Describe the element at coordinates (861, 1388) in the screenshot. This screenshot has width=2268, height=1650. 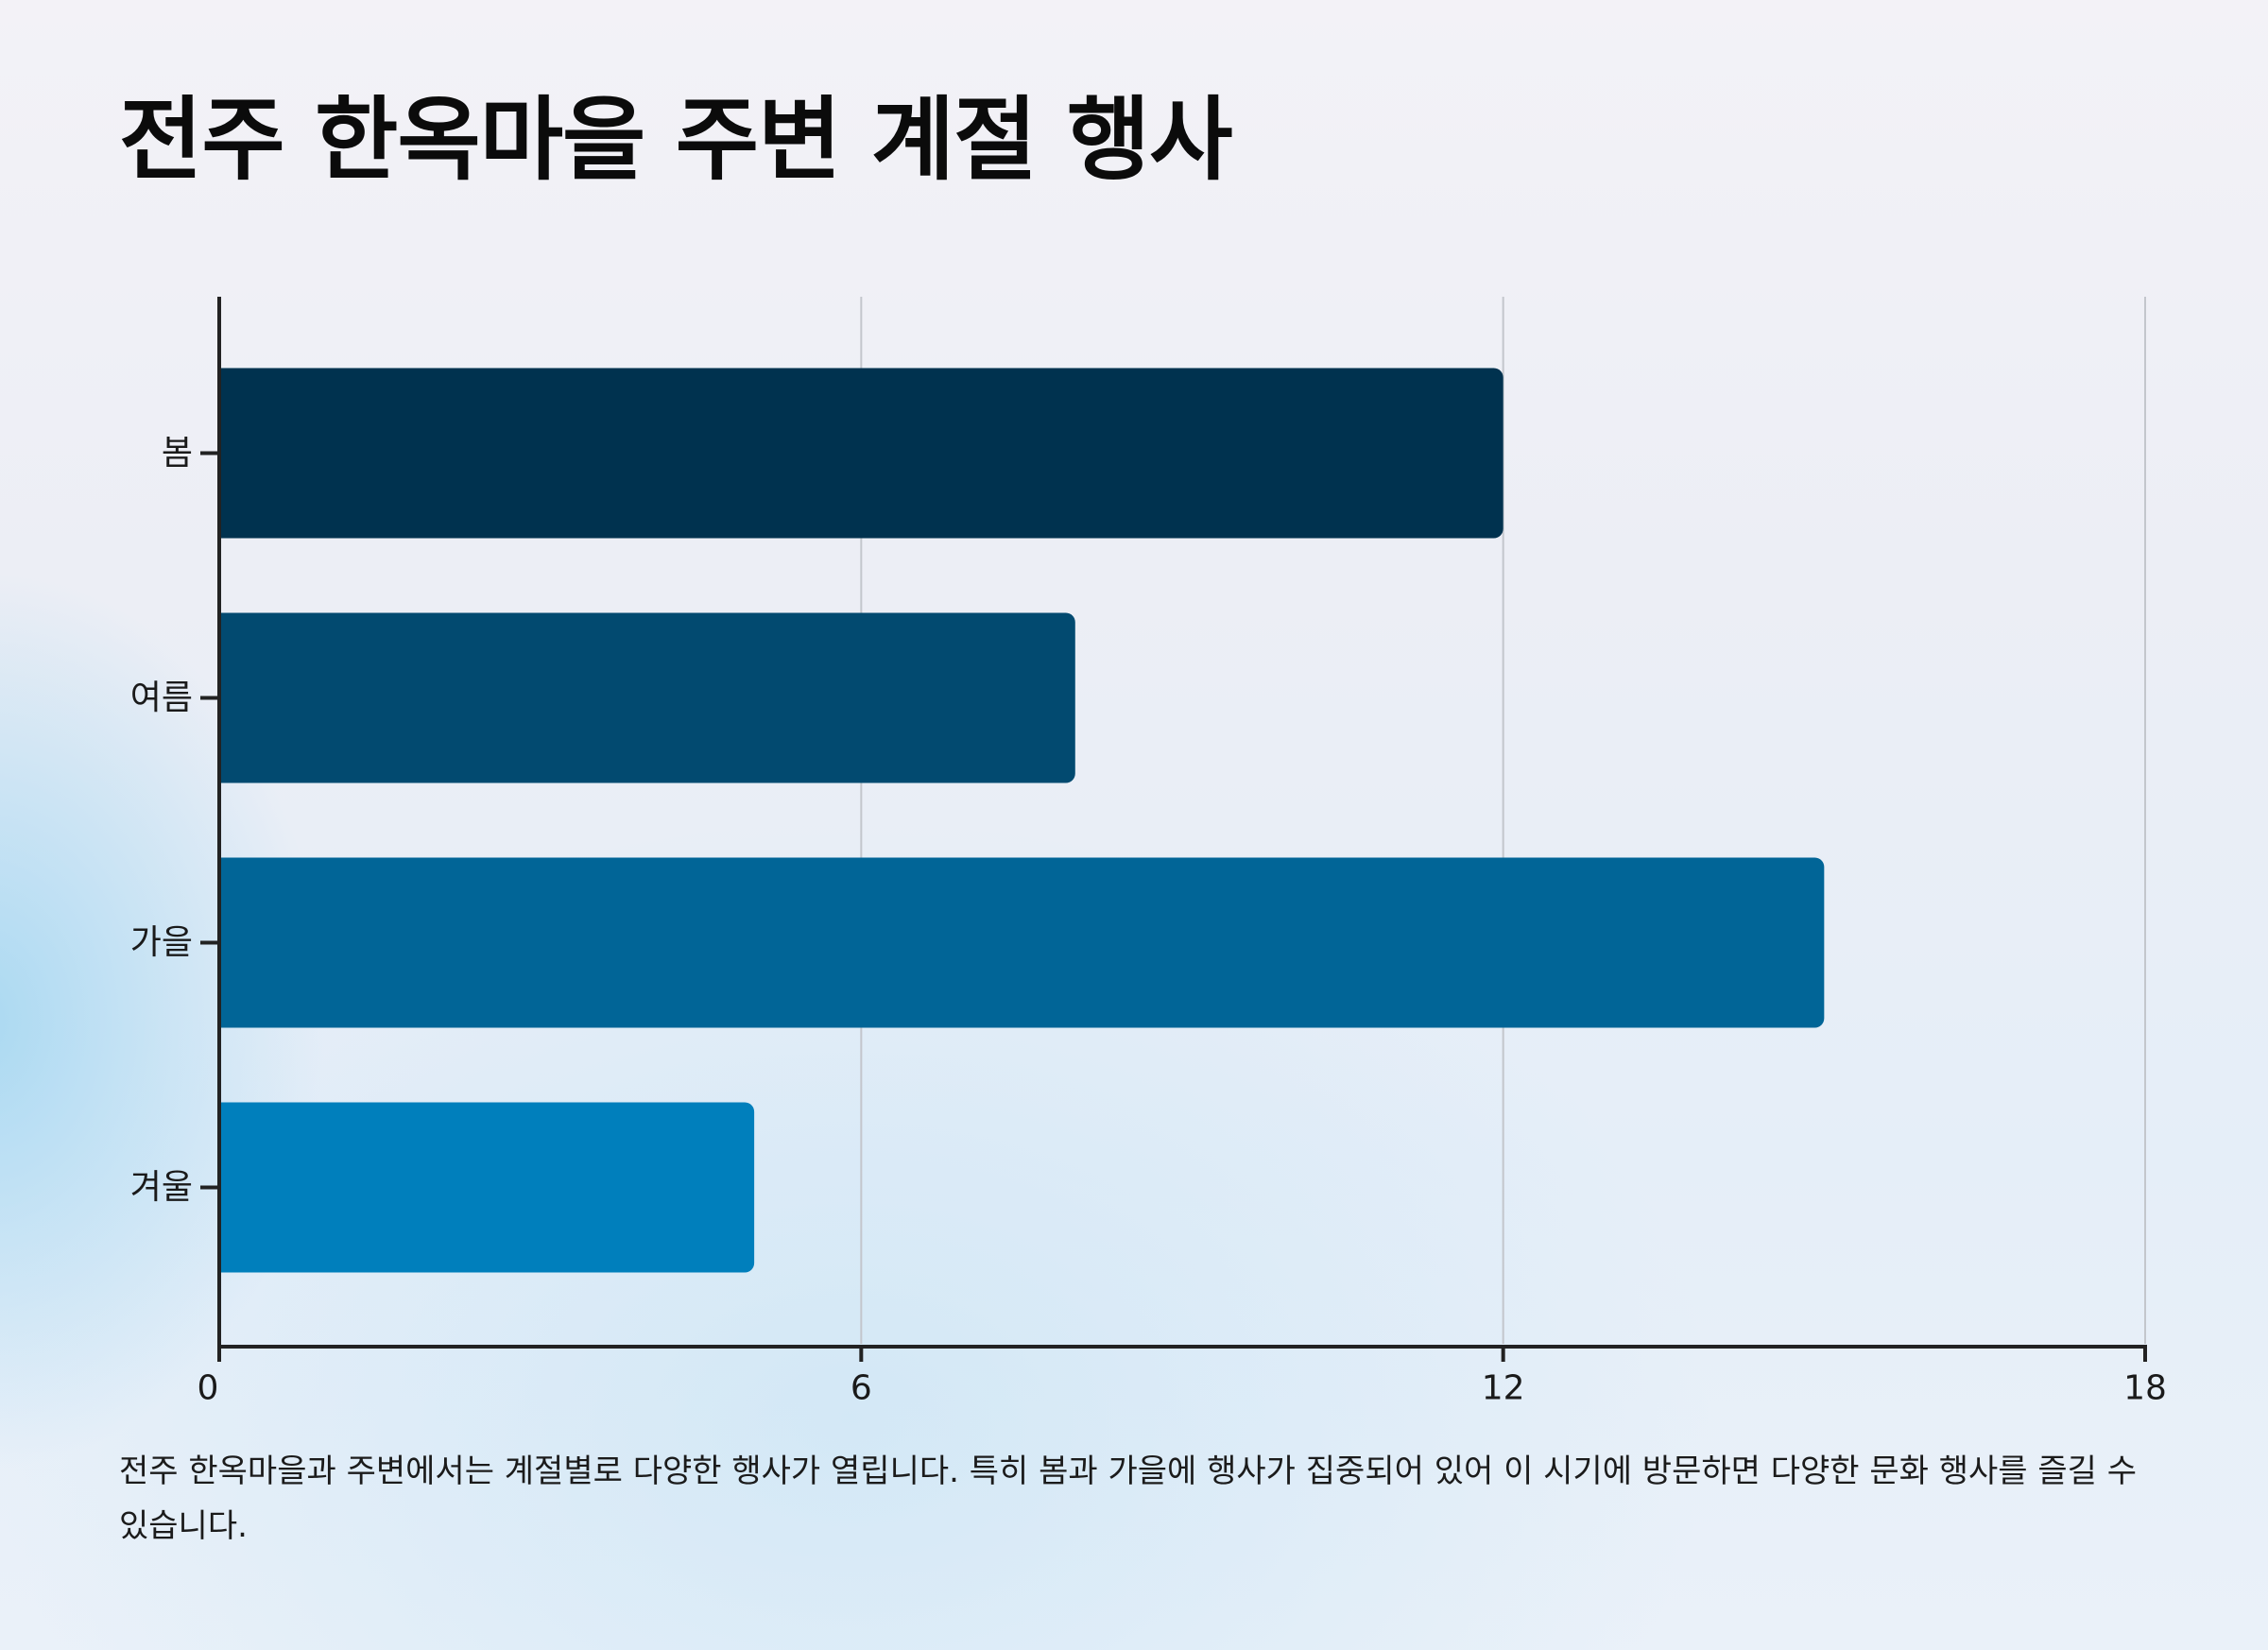
I see `x-tick-label-6: 6` at that location.